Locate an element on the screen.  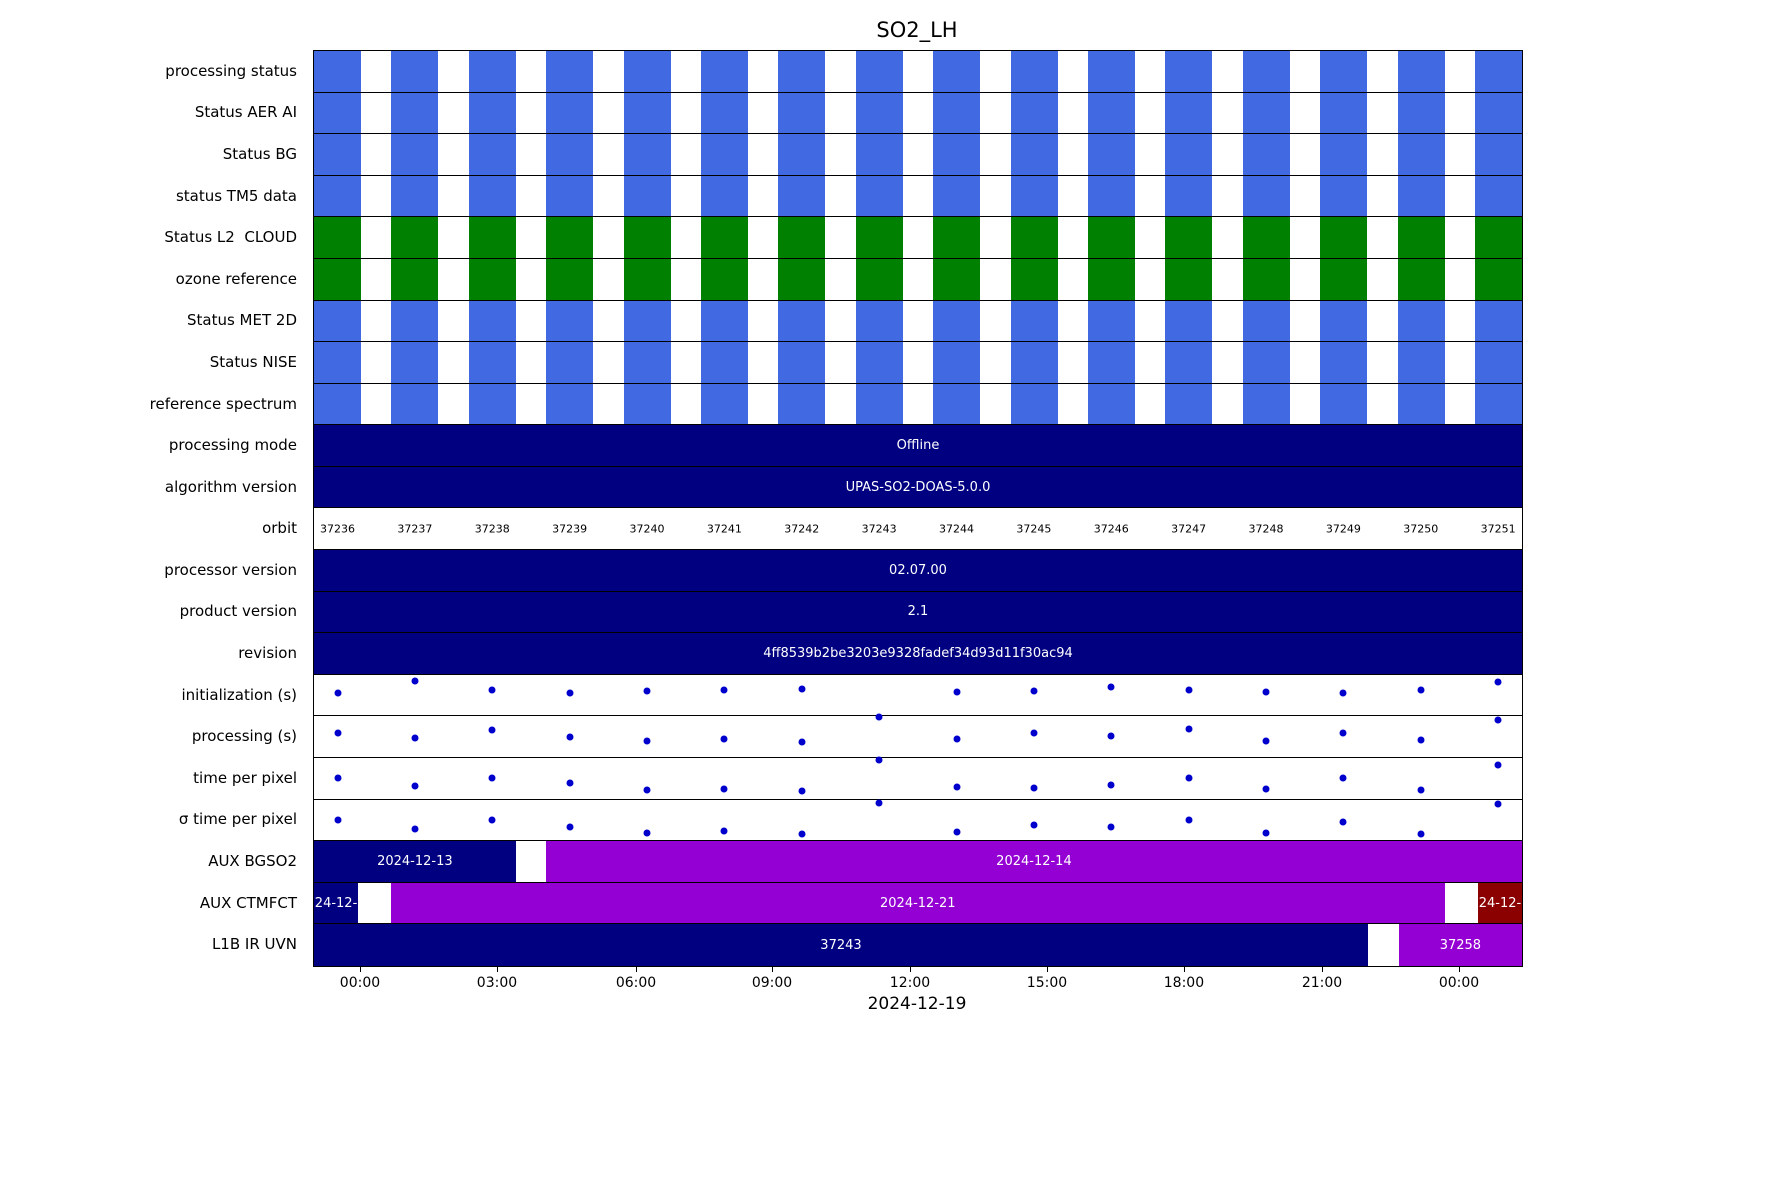
row-label-algorithm-version: algorithm version is located at coordinates (230, 486).